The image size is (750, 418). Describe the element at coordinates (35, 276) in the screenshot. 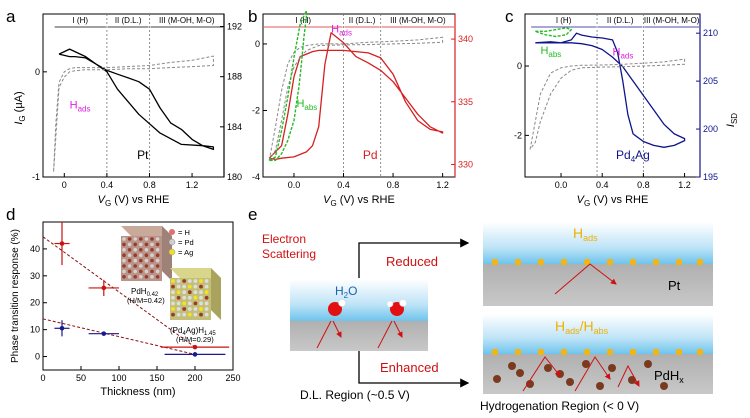

I see `y-tick-label: 30` at that location.